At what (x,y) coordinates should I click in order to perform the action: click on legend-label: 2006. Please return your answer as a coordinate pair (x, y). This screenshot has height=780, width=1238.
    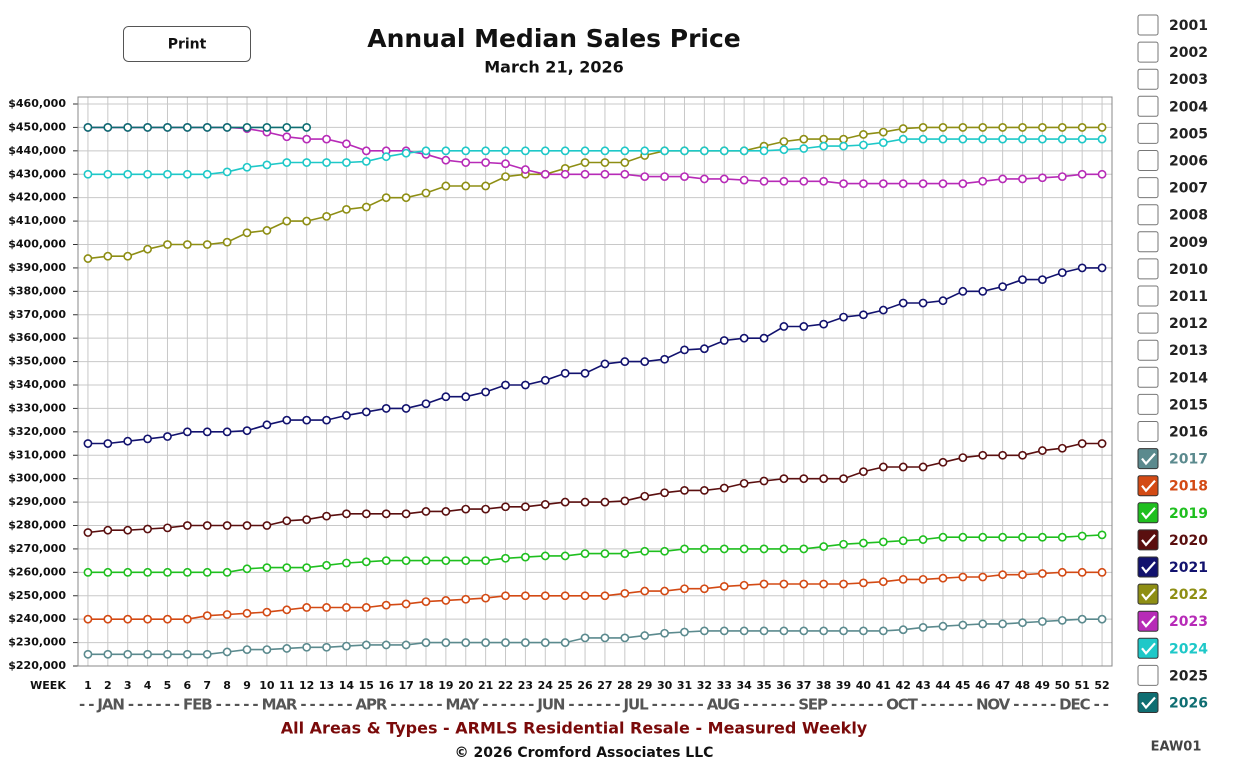
    Looking at the image, I should click on (1188, 162).